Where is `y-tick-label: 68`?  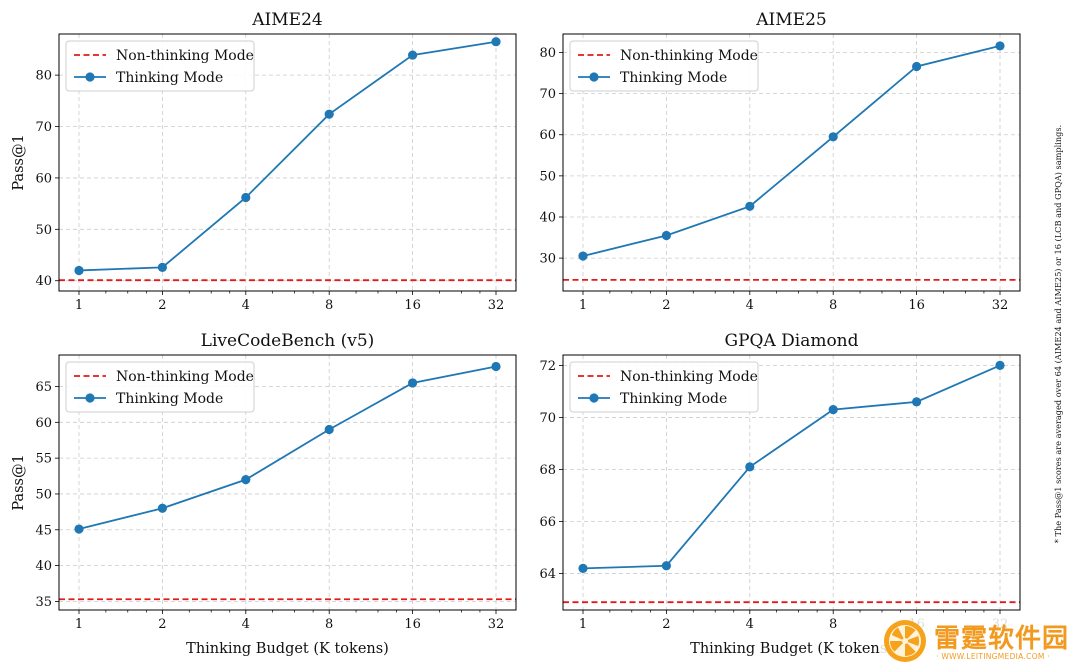 y-tick-label: 68 is located at coordinates (547, 470).